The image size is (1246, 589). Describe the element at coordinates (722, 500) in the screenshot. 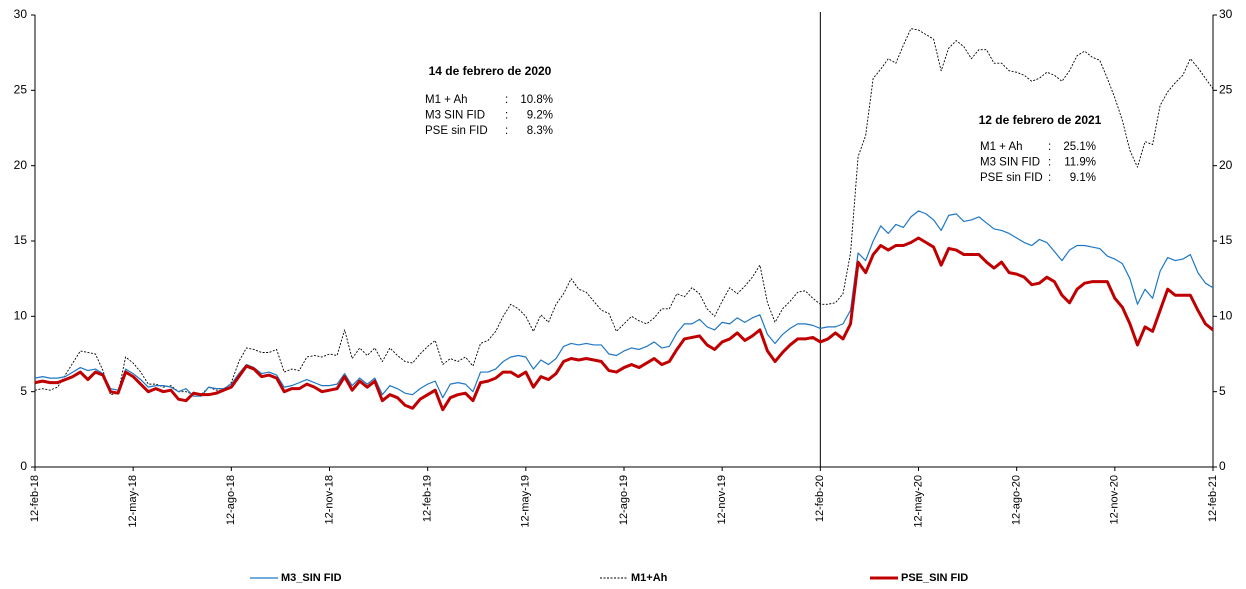

I see `x-tick-label: 12-nov-19` at that location.